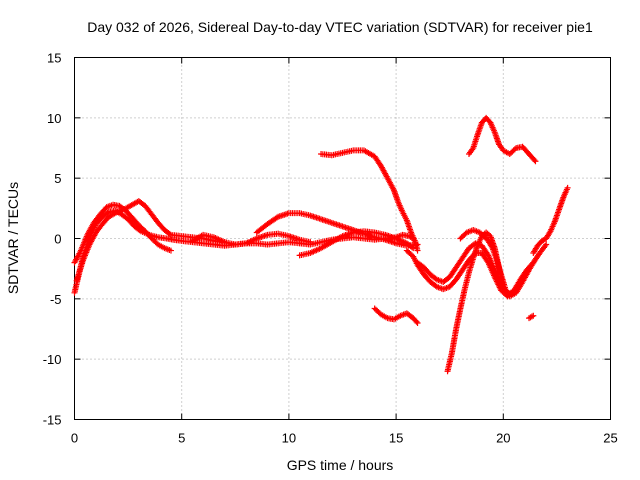 This screenshot has width=640, height=480. I want to click on x-tick-label: 25, so click(610, 438).